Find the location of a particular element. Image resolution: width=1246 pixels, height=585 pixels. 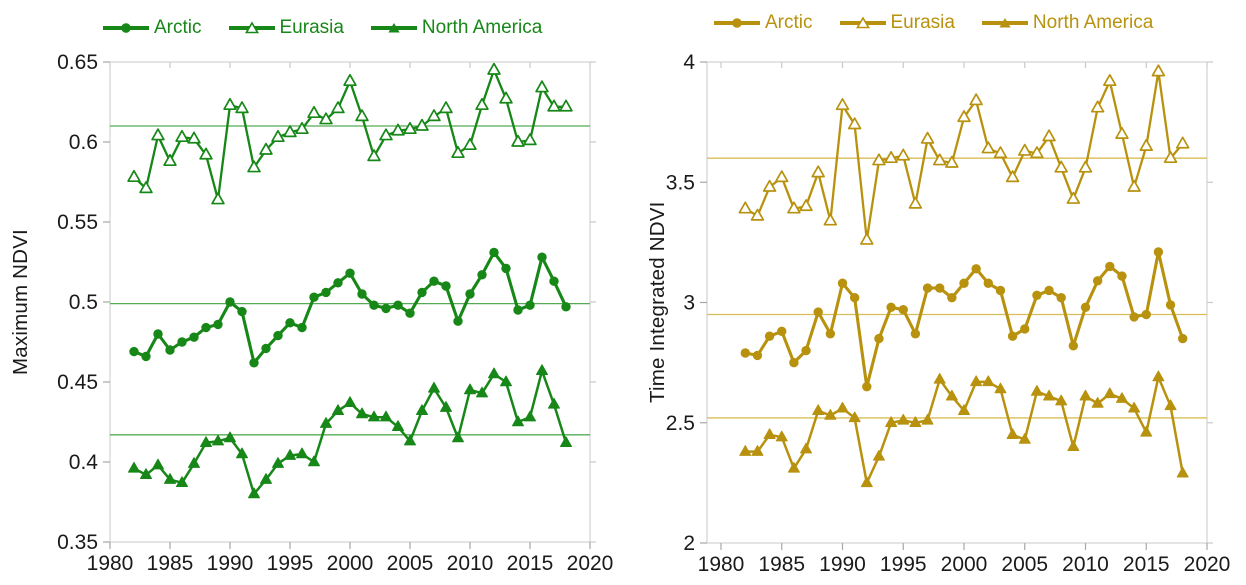

svg-text: 3 is located at coordinates (689, 303).